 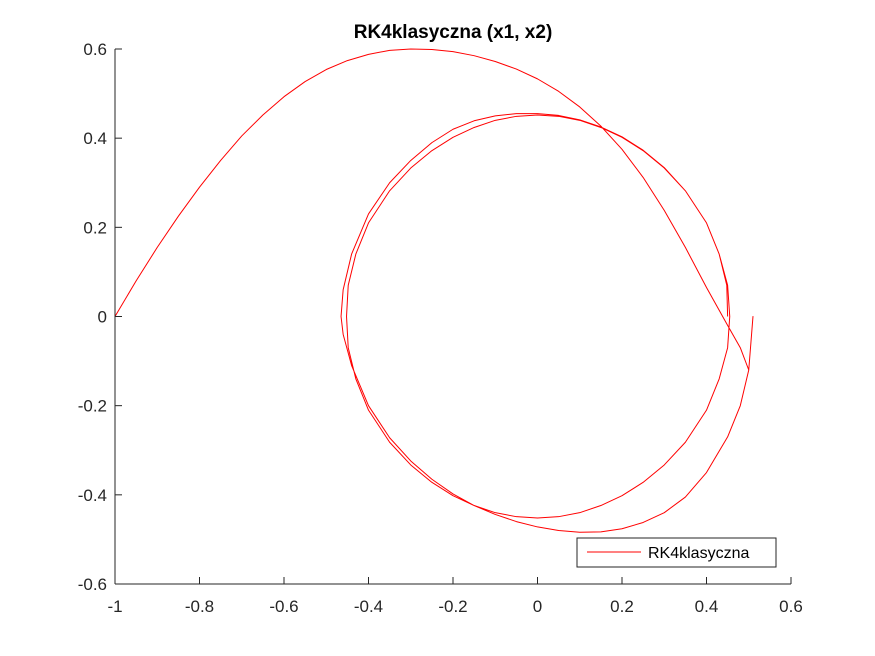 What do you see at coordinates (698, 553) in the screenshot?
I see `legend-label: RK4klasyczna` at bounding box center [698, 553].